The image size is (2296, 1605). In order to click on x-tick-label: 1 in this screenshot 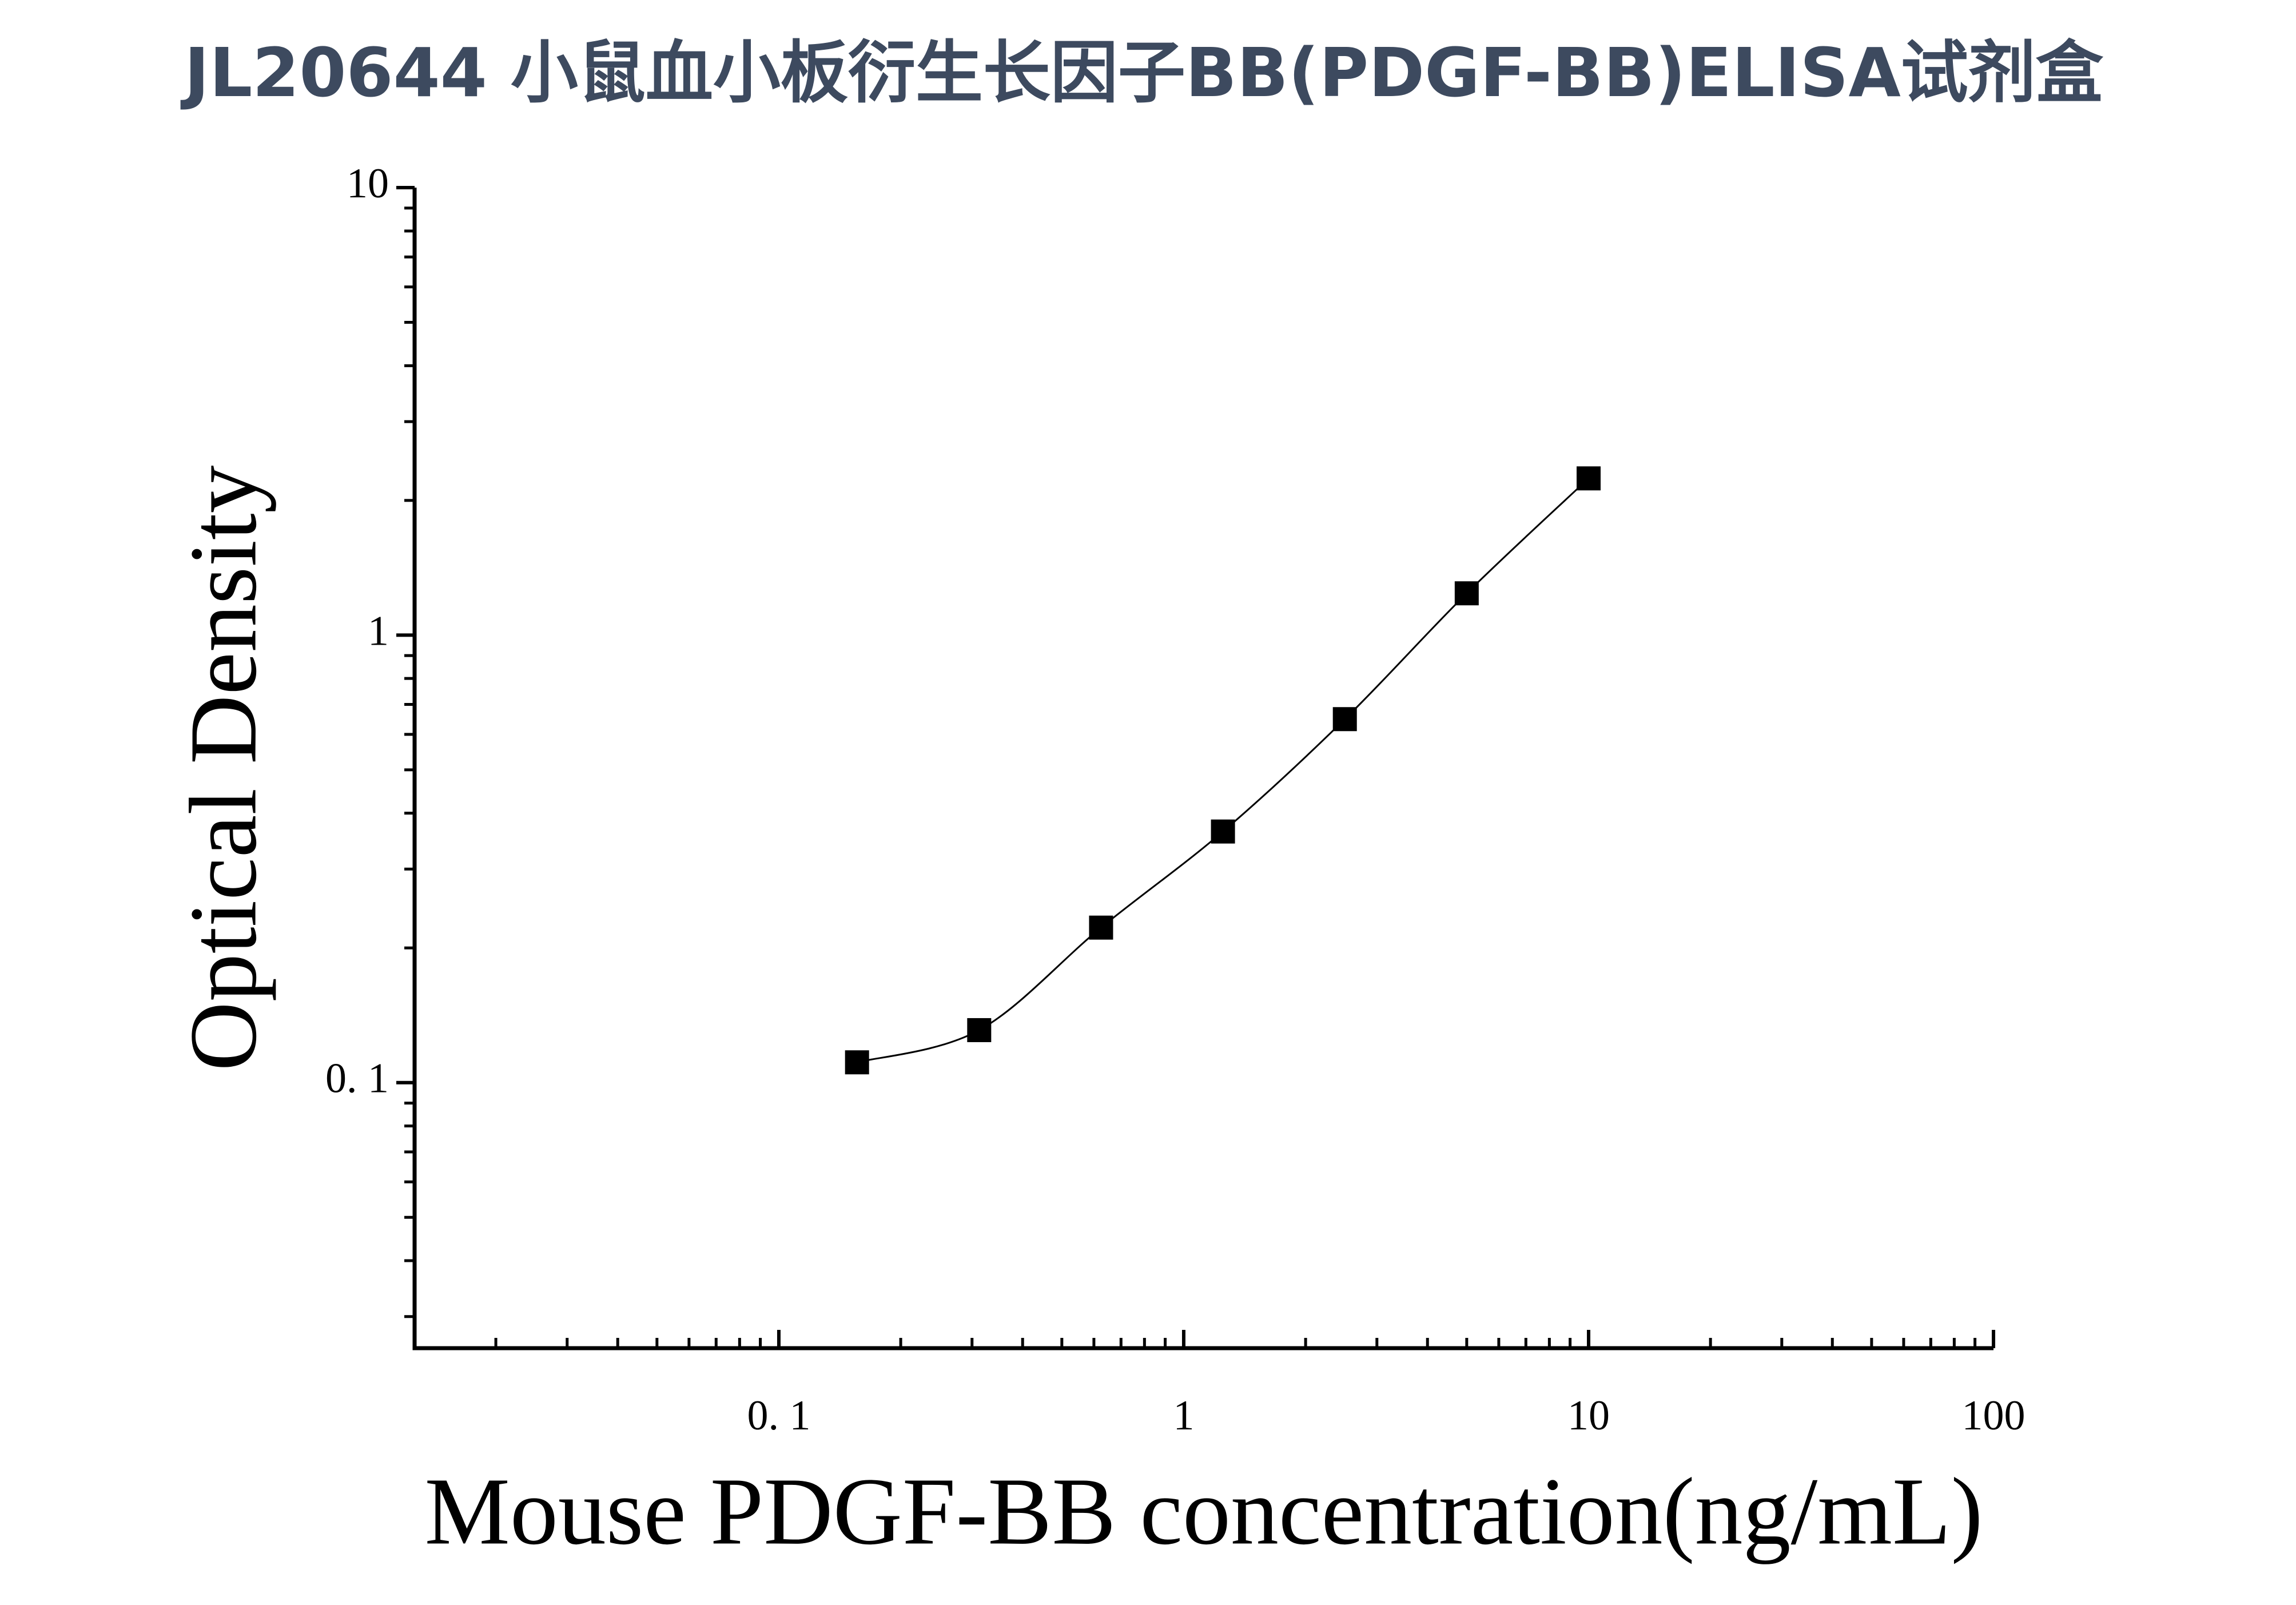, I will do `click(1184, 1415)`.